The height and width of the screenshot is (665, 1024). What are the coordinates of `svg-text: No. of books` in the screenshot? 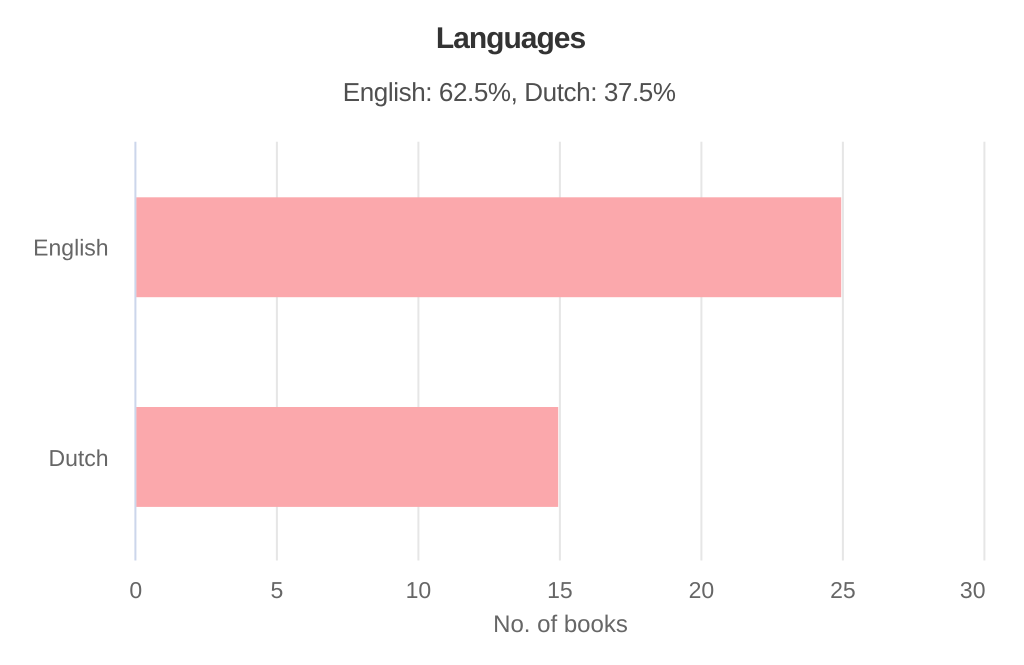 It's located at (560, 624).